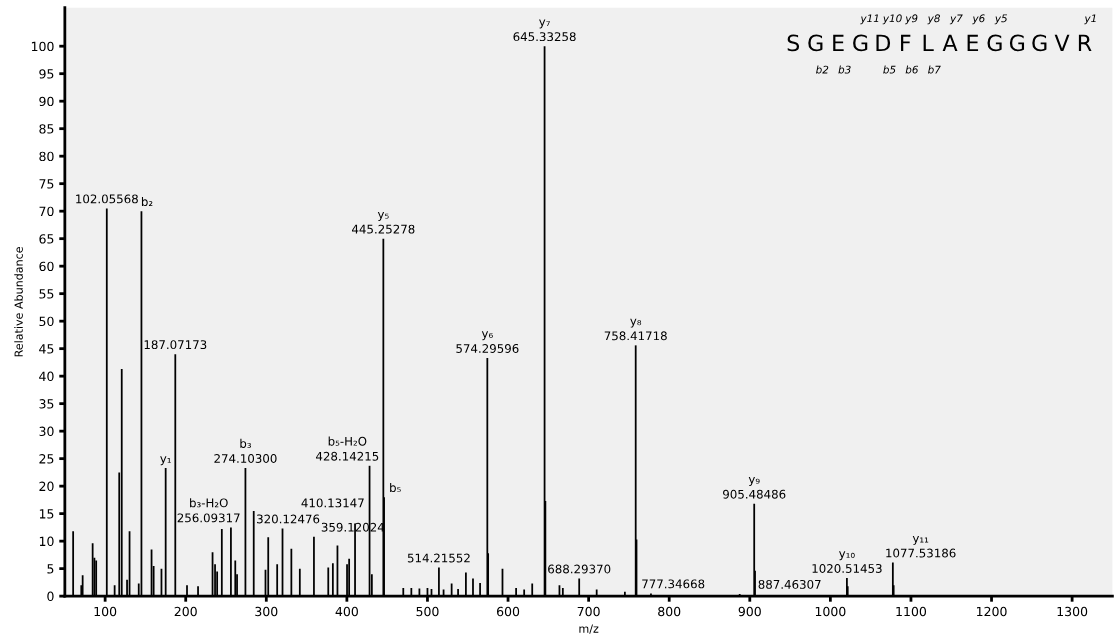 Image resolution: width=1118 pixels, height=641 pixels. What do you see at coordinates (288, 519) in the screenshot?
I see `annotation: 320.12476` at bounding box center [288, 519].